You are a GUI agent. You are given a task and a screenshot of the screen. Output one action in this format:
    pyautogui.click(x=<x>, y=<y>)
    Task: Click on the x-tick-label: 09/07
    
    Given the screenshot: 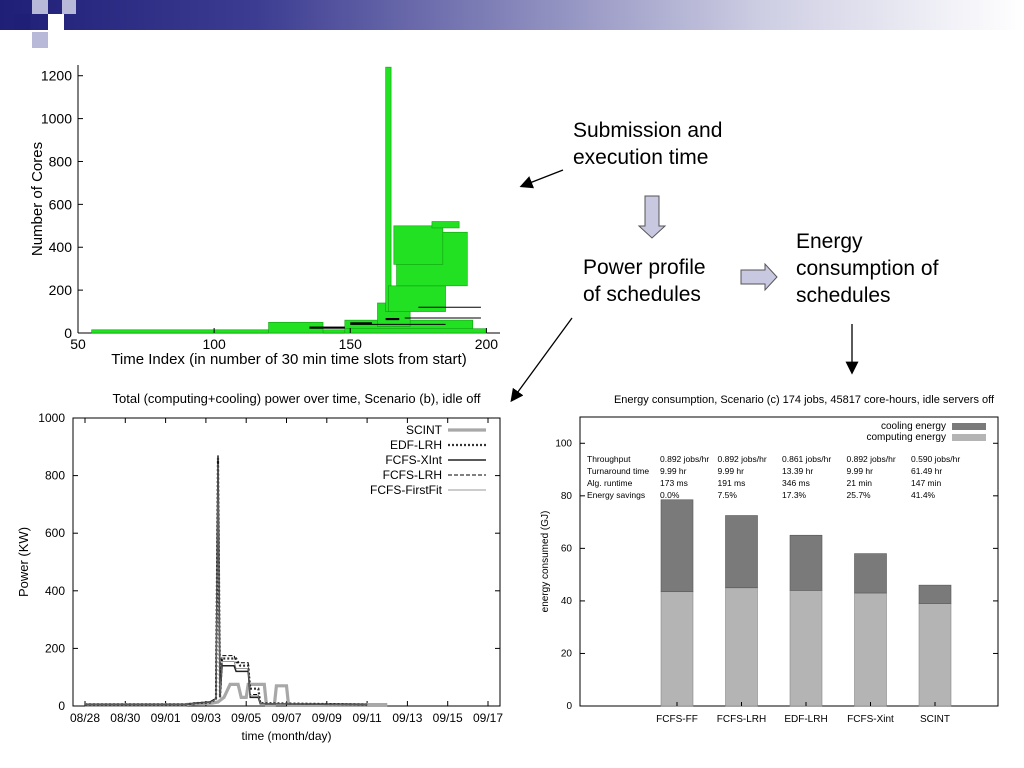 What is the action you would take?
    pyautogui.click(x=286, y=718)
    